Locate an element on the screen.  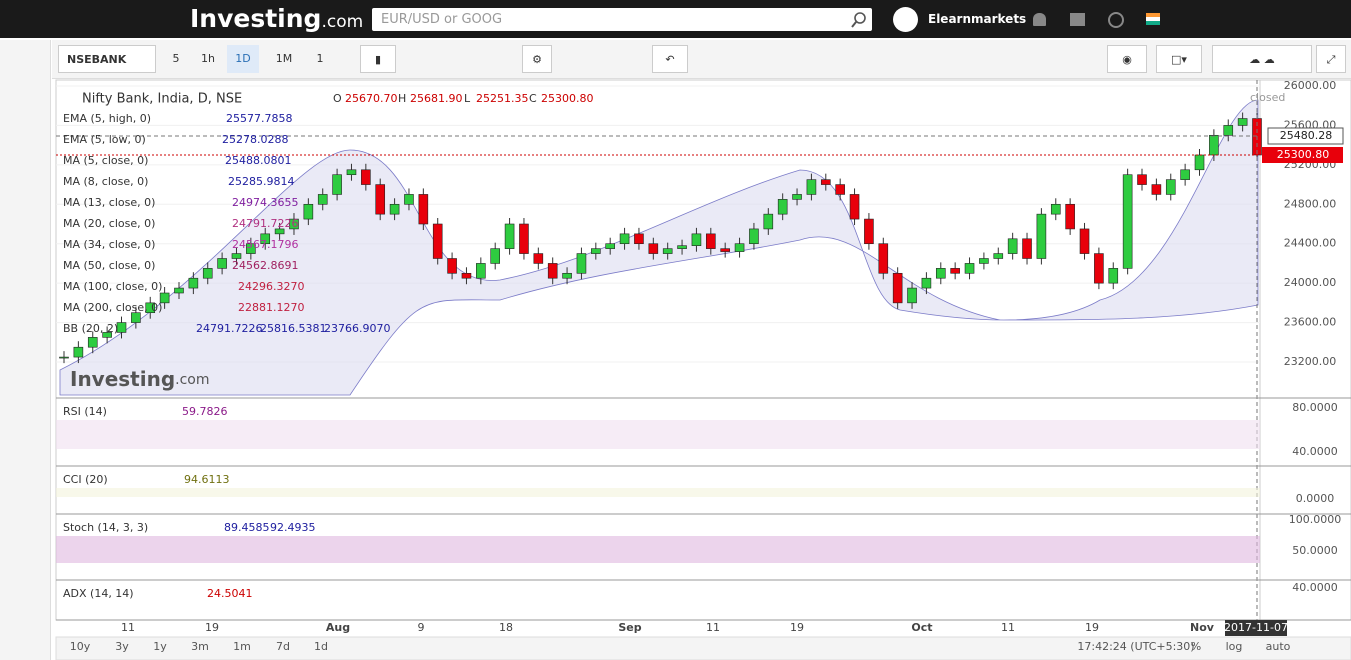
search-placeholder: EUR/USD or GOOG is located at coordinates (442, 19).